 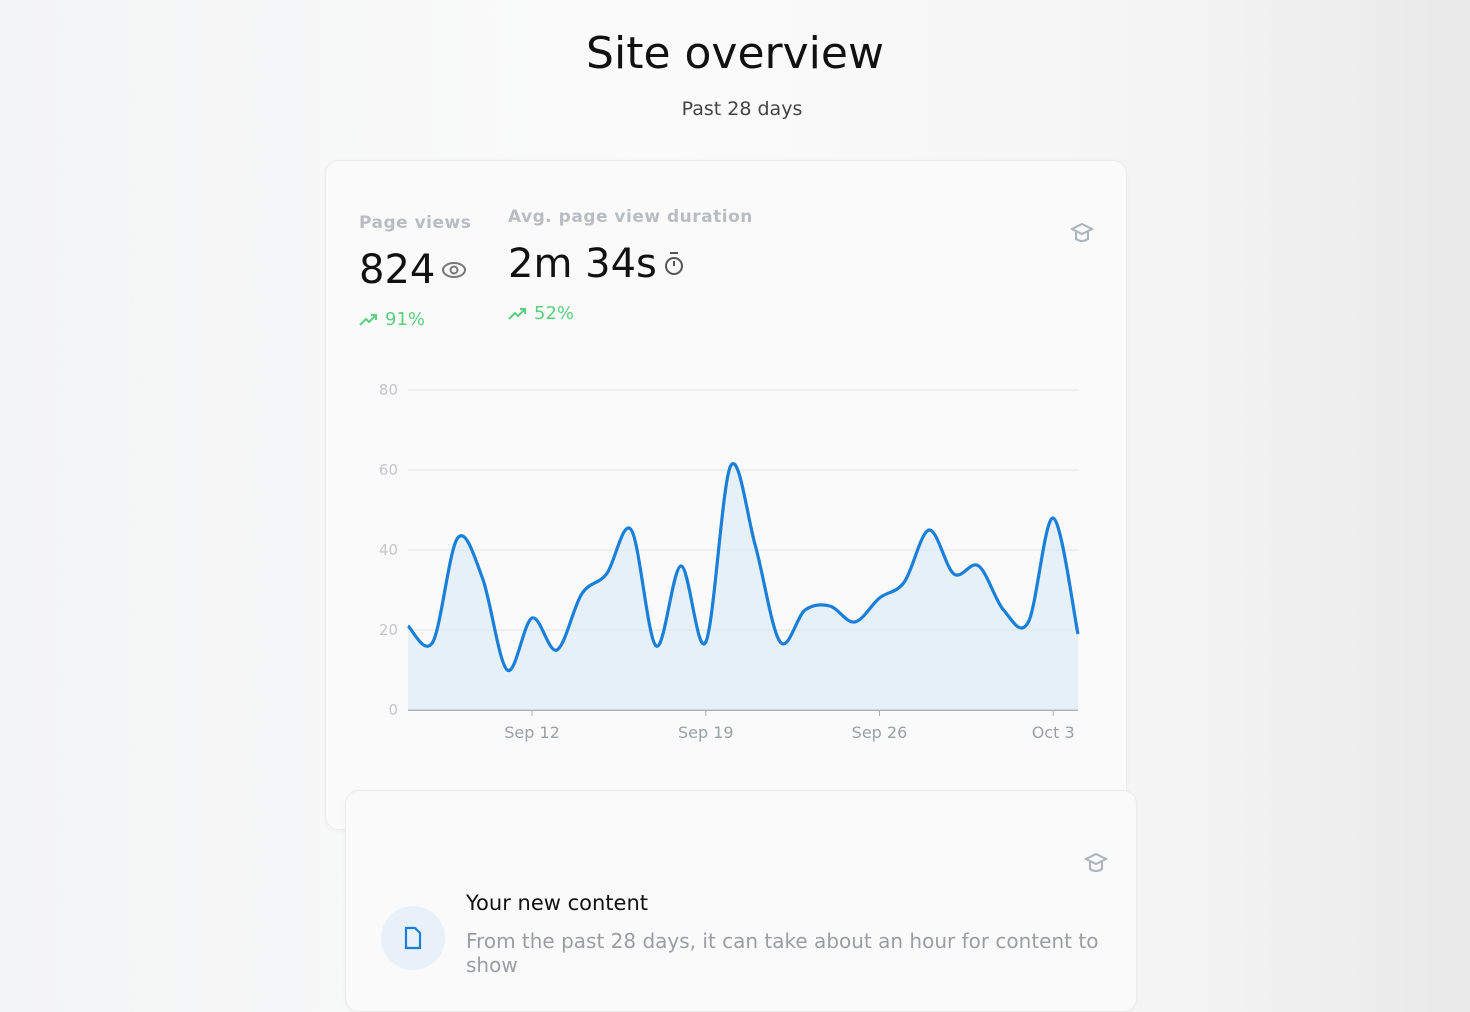 I want to click on x-tick-label: Sep 19, so click(x=706, y=732).